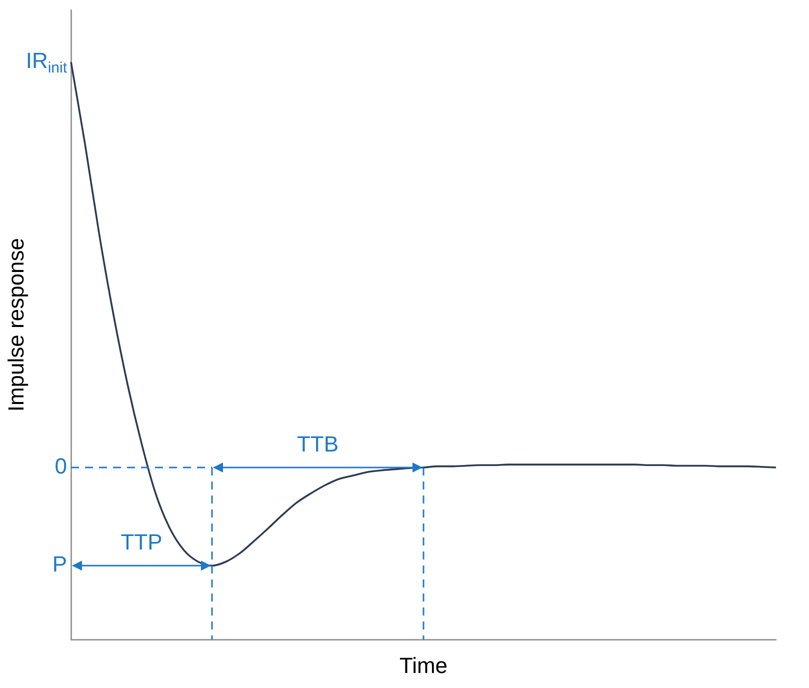  Describe the element at coordinates (423, 665) in the screenshot. I see `x-axis-title: Time` at that location.